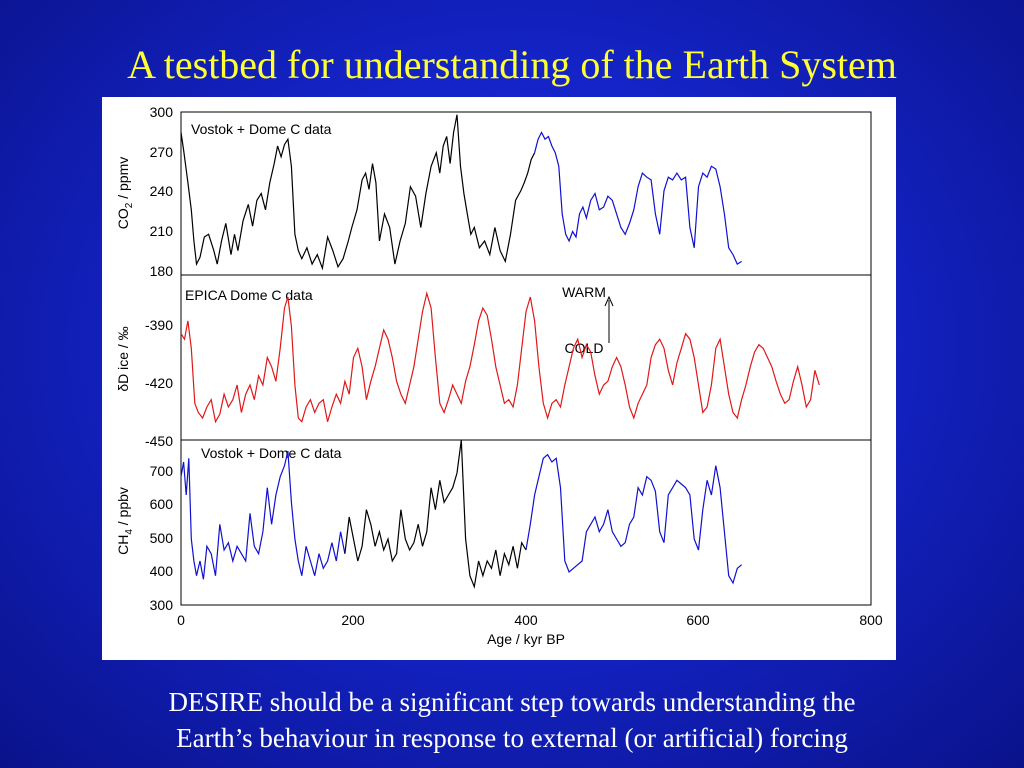  I want to click on panel-ch4-frame, so click(526, 522).